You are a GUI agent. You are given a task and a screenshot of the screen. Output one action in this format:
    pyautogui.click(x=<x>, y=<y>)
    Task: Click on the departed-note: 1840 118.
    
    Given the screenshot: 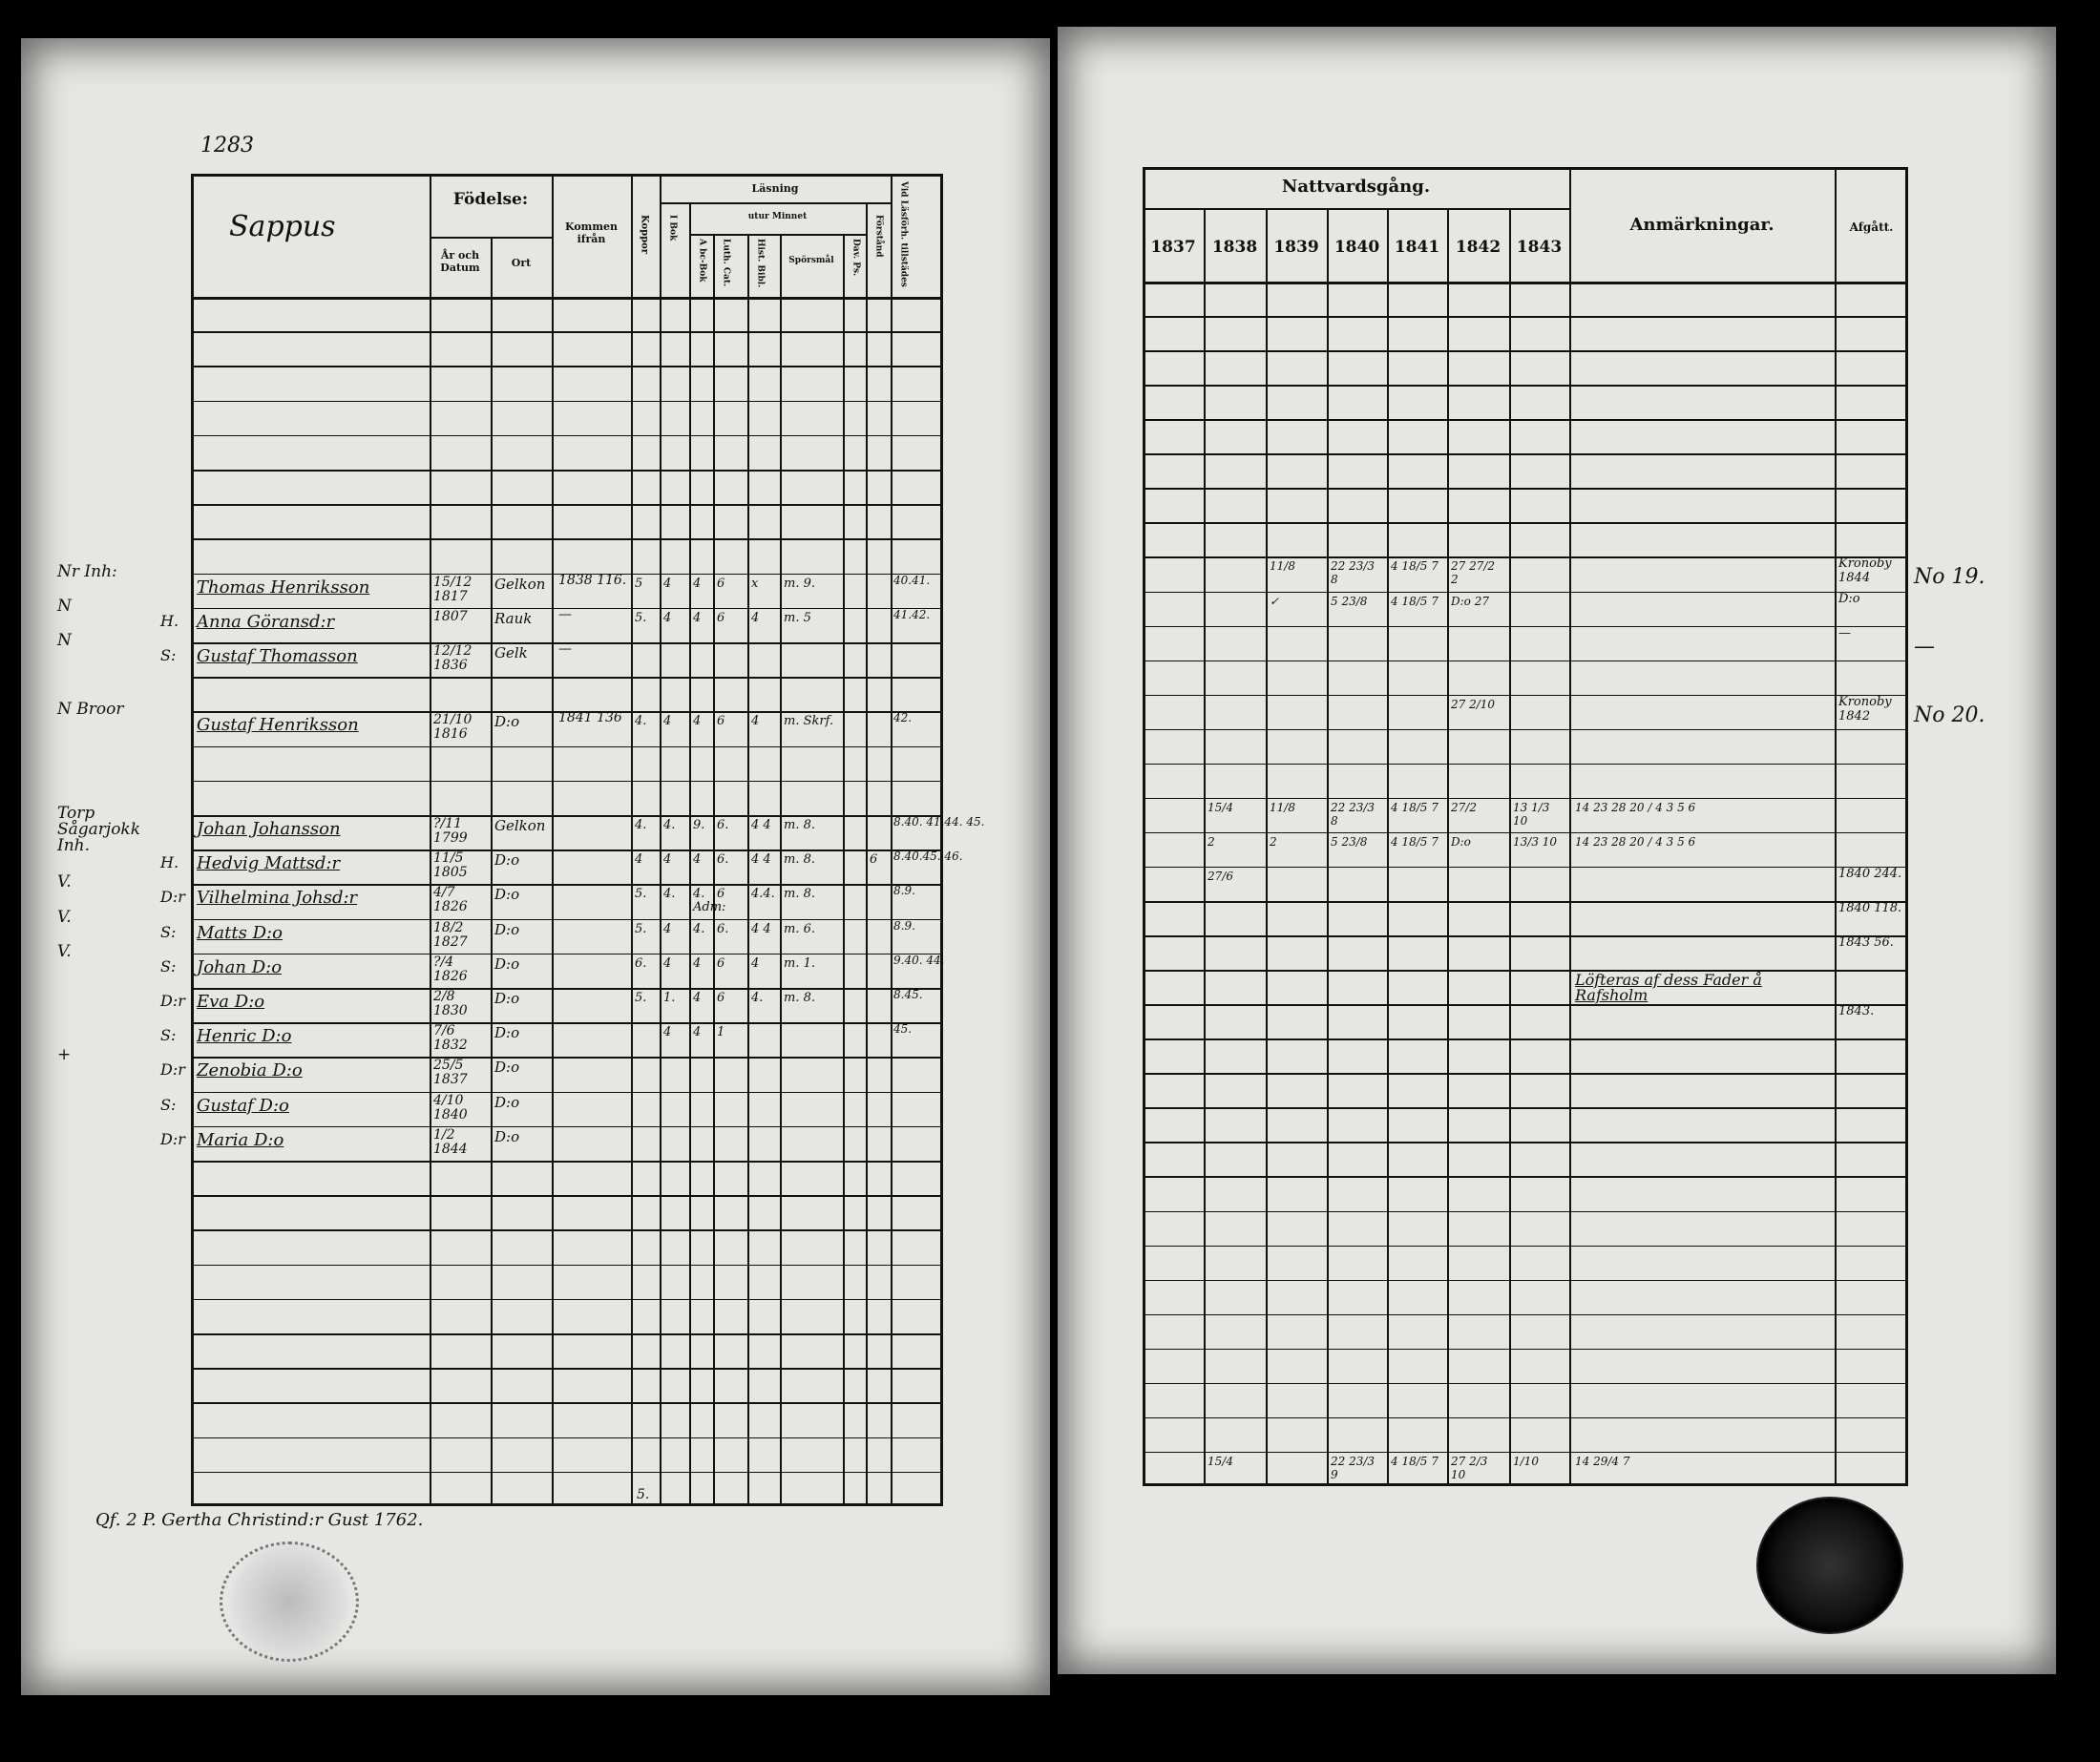 What is the action you would take?
    pyautogui.click(x=1870, y=909)
    